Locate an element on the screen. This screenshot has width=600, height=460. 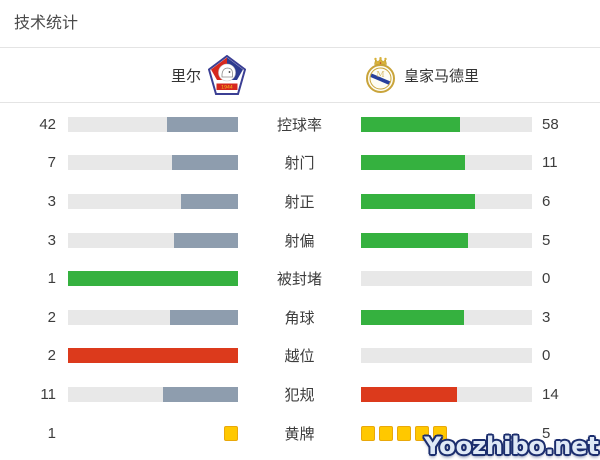
stat-row: 3 射正 6 is located at coordinates (300, 201).